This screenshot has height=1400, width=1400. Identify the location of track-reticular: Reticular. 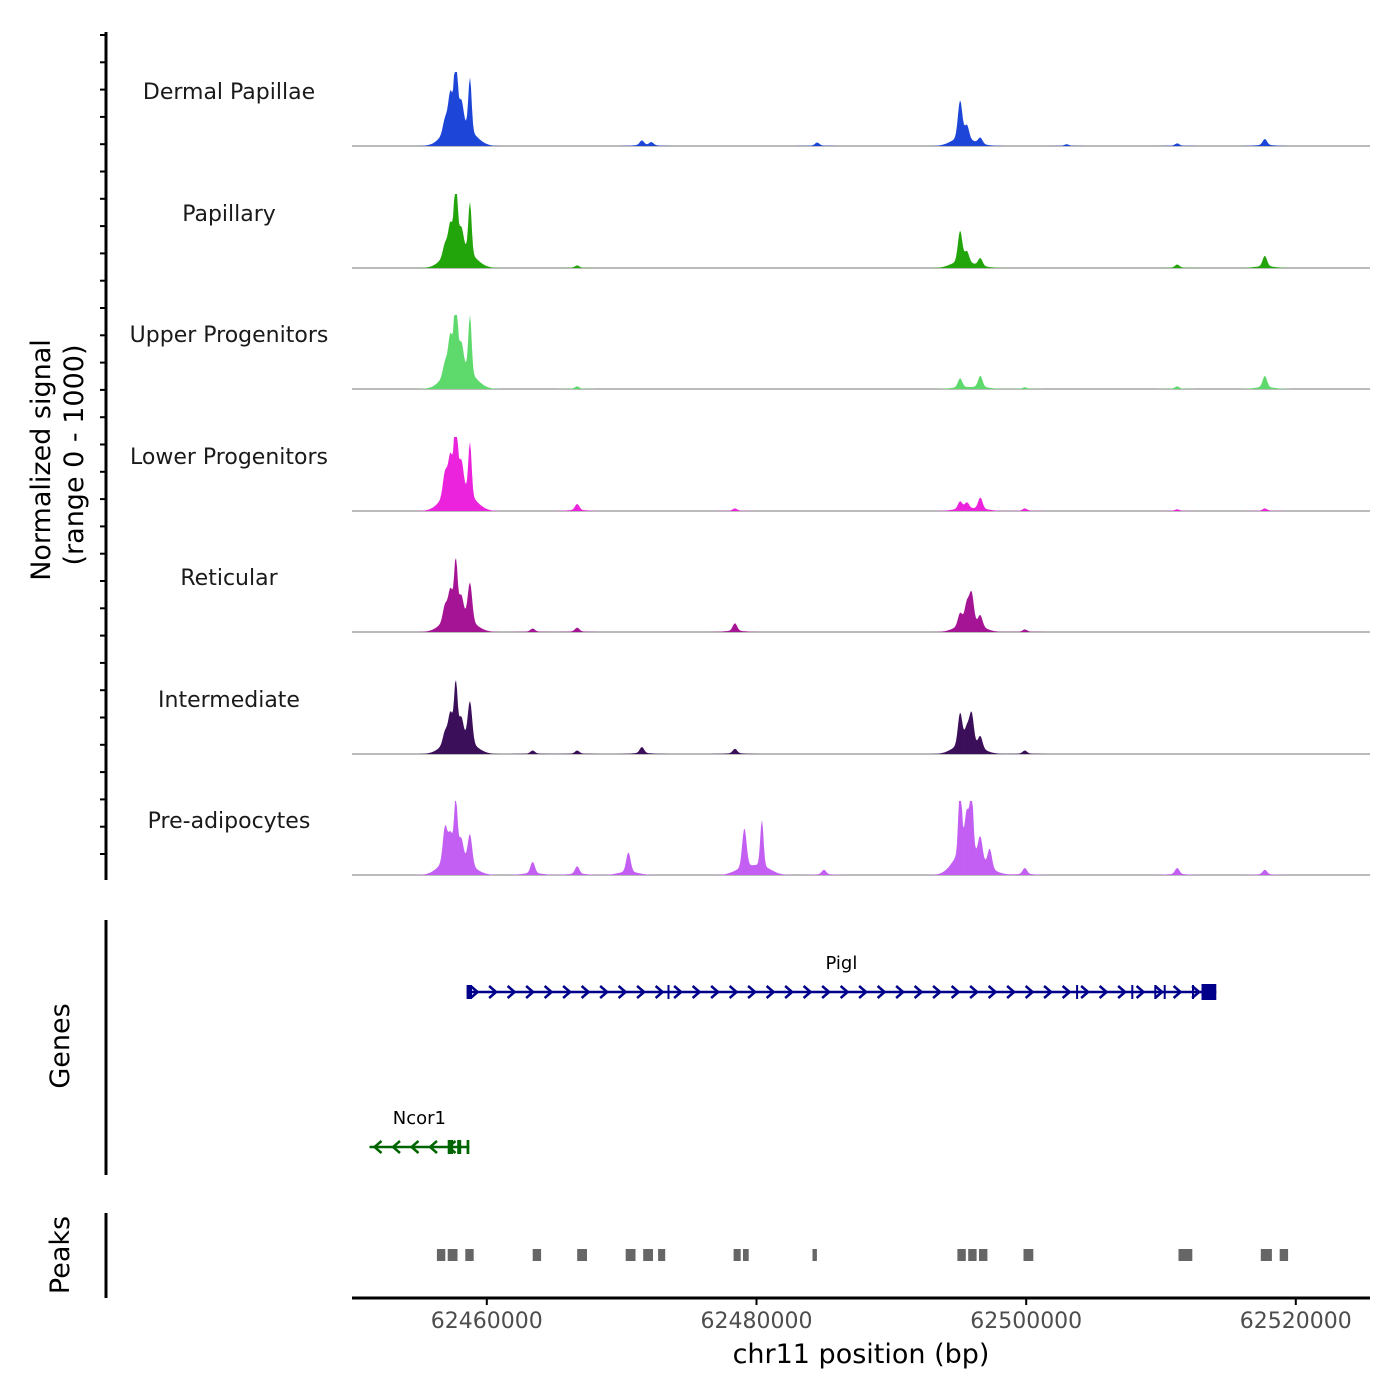
(775, 595).